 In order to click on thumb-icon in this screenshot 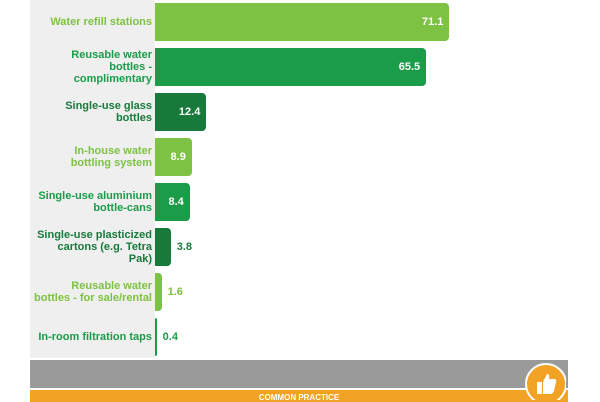, I will do `click(545, 381)`.